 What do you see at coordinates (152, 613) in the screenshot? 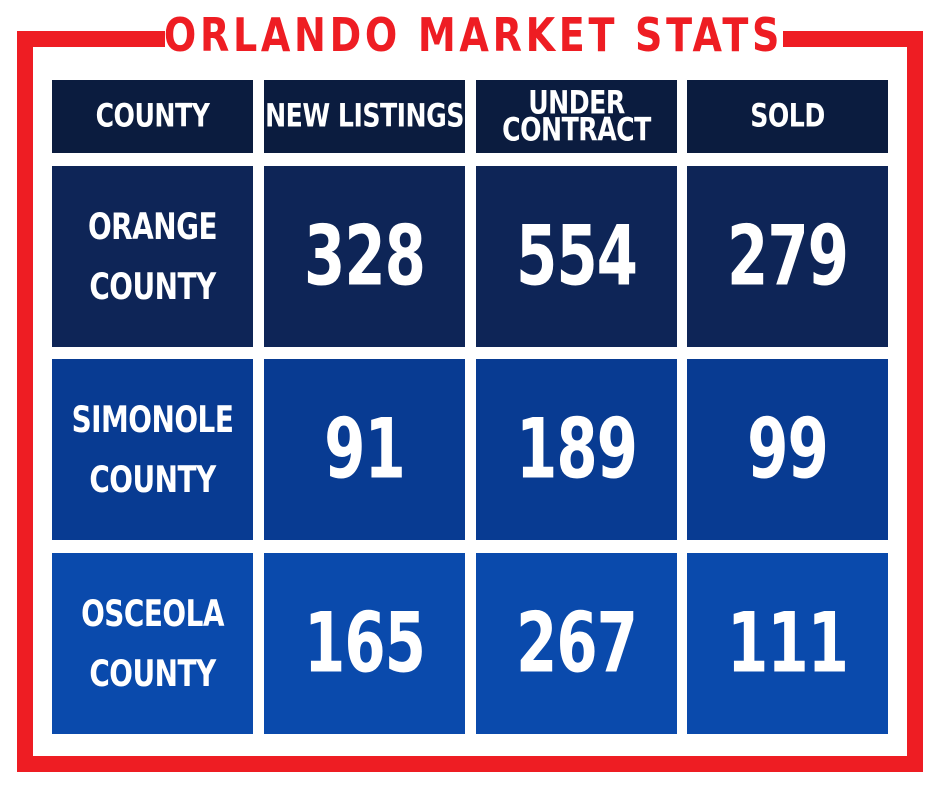
I see `county-name-line1: OSCEOLA` at bounding box center [152, 613].